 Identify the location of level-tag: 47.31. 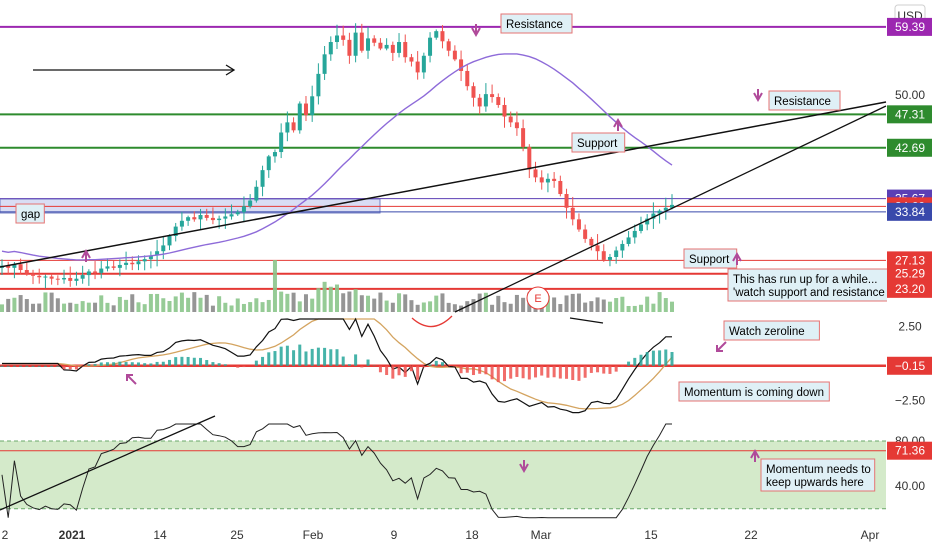
(910, 114).